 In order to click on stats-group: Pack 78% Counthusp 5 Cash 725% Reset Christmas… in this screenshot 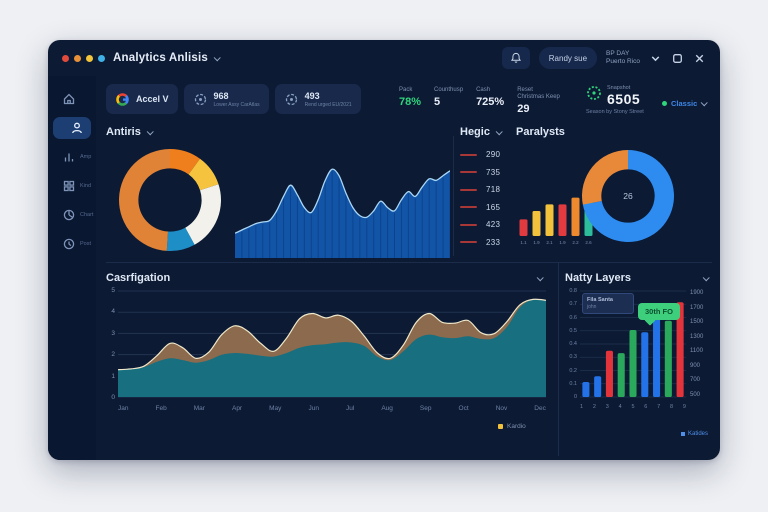, I will do `click(479, 101)`.